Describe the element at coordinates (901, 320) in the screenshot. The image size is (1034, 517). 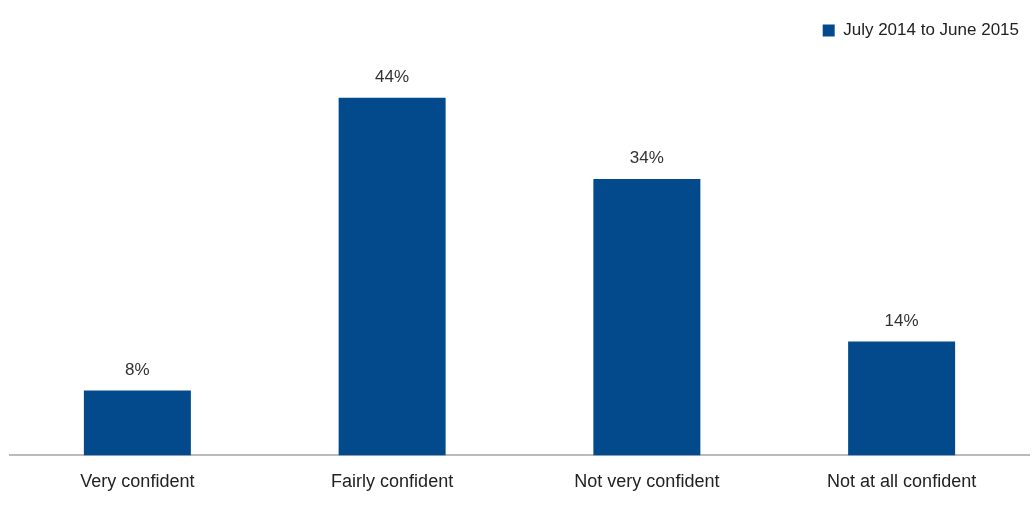
I see `data-label: 14%` at that location.